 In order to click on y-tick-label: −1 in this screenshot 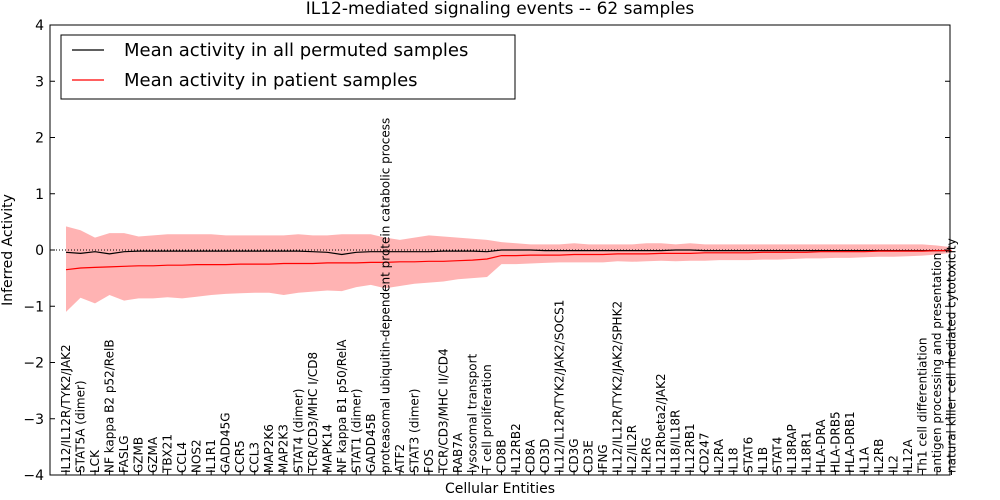, I will do `click(33, 307)`.